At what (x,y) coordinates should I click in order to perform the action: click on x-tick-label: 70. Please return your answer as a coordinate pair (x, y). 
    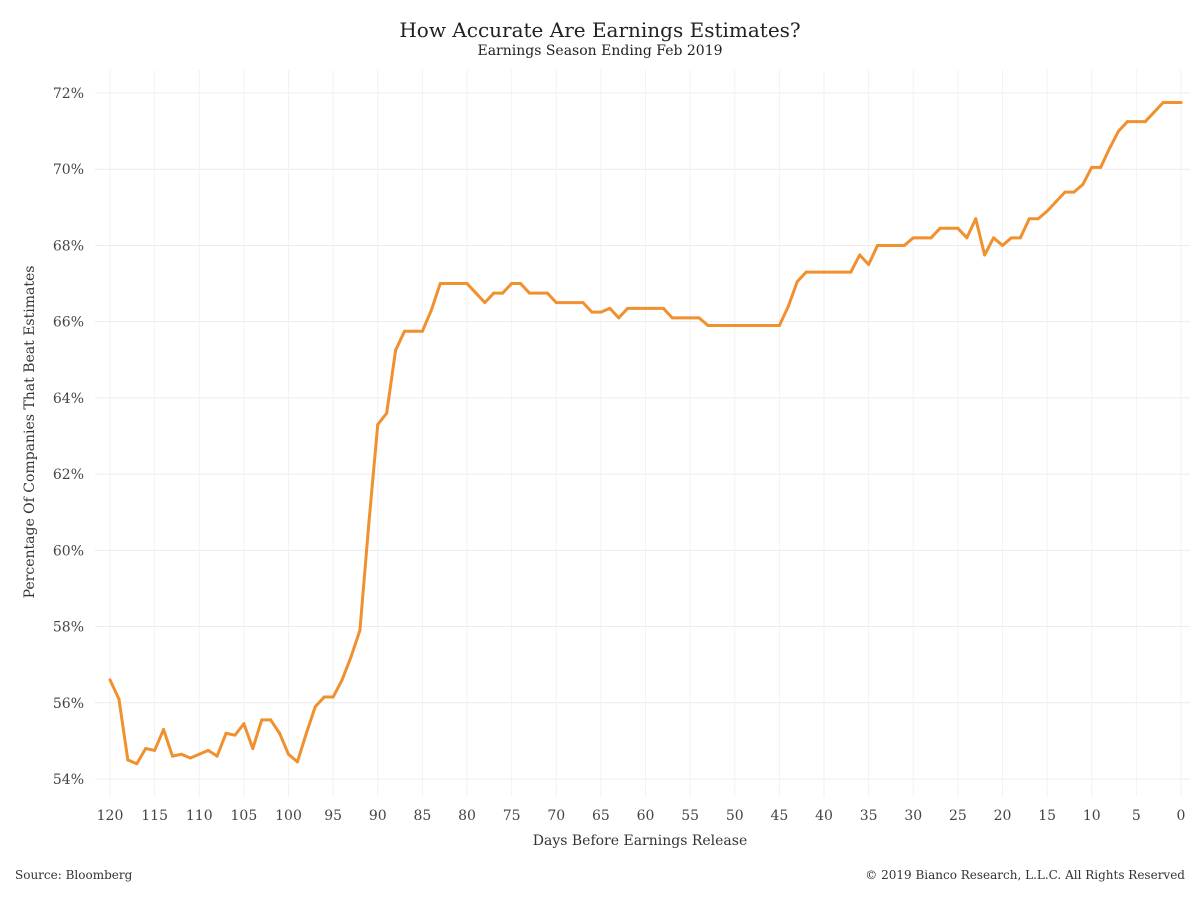
    Looking at the image, I should click on (556, 816).